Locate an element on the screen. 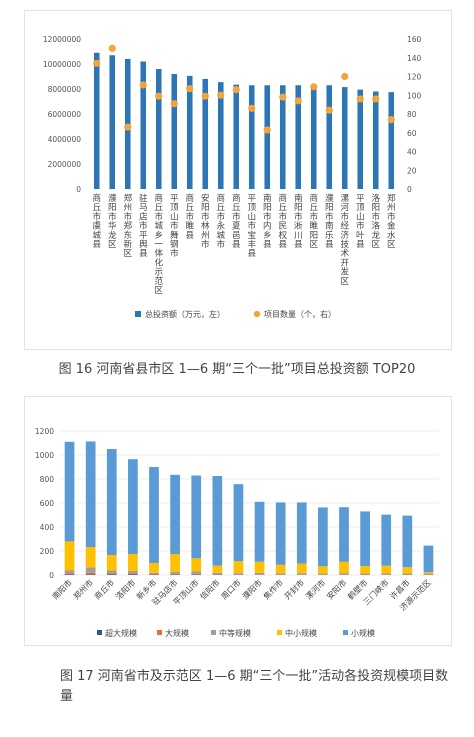  y-tick-label: 200 is located at coordinates (47, 551).